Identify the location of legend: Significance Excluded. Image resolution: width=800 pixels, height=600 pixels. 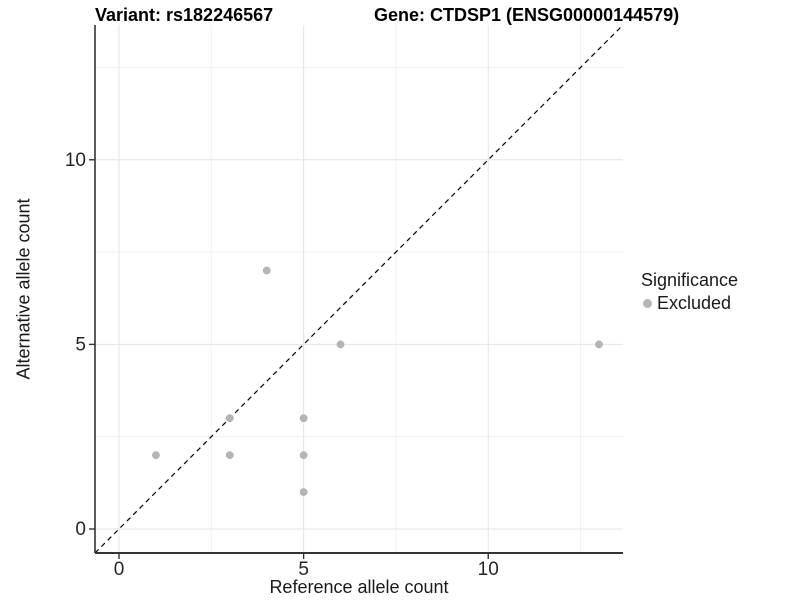
(689, 292).